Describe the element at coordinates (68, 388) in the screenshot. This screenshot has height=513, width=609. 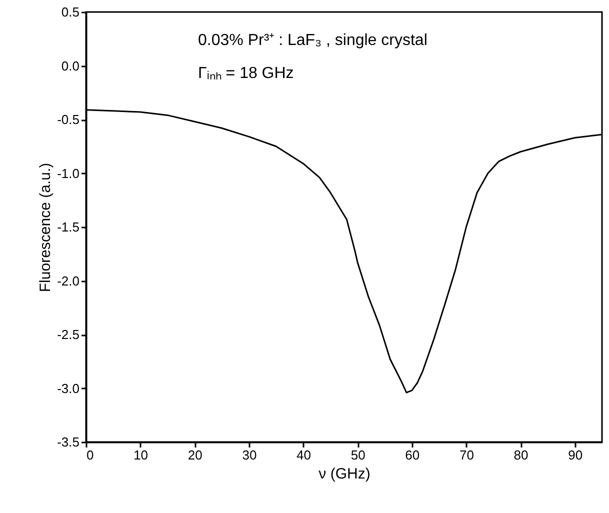
I see `y-tick-label: -3.0` at that location.